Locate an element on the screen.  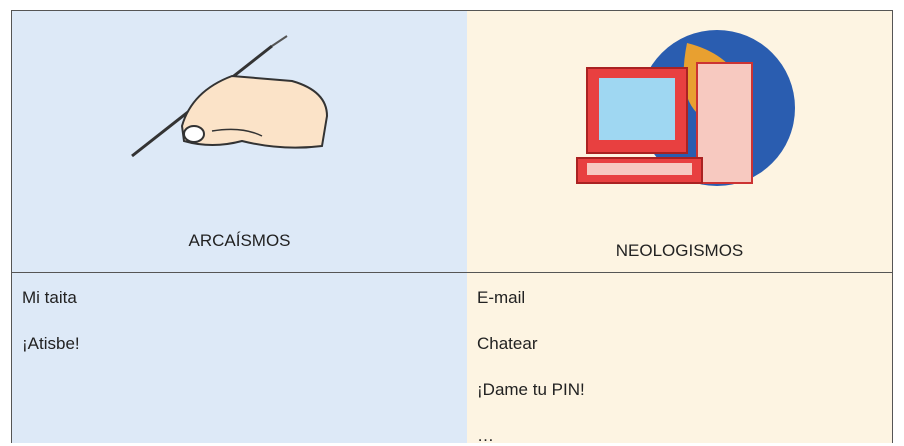
computer-globe-illustration is located at coordinates (685, 108).